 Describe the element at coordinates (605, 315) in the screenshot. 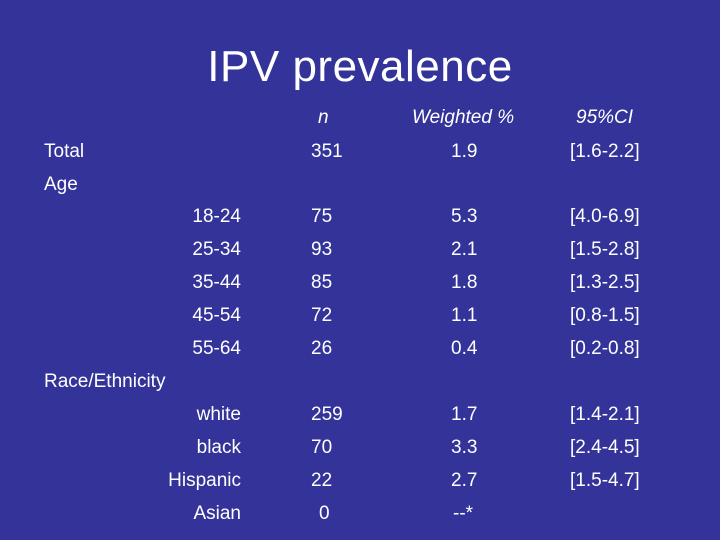

I see `cell-ci: [0.8-1.5]` at that location.